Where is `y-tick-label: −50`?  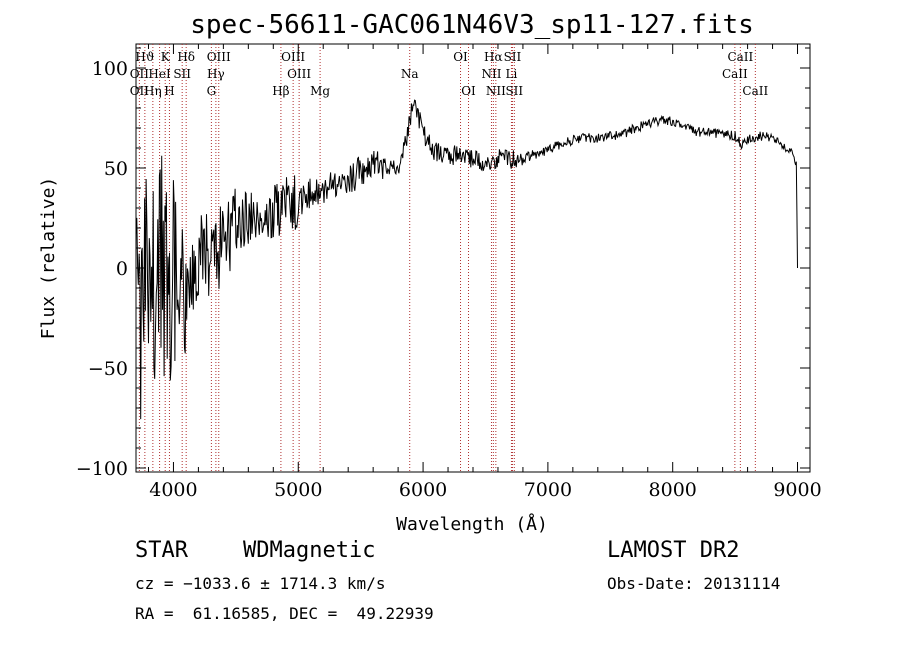
y-tick-label: −50 is located at coordinates (108, 369).